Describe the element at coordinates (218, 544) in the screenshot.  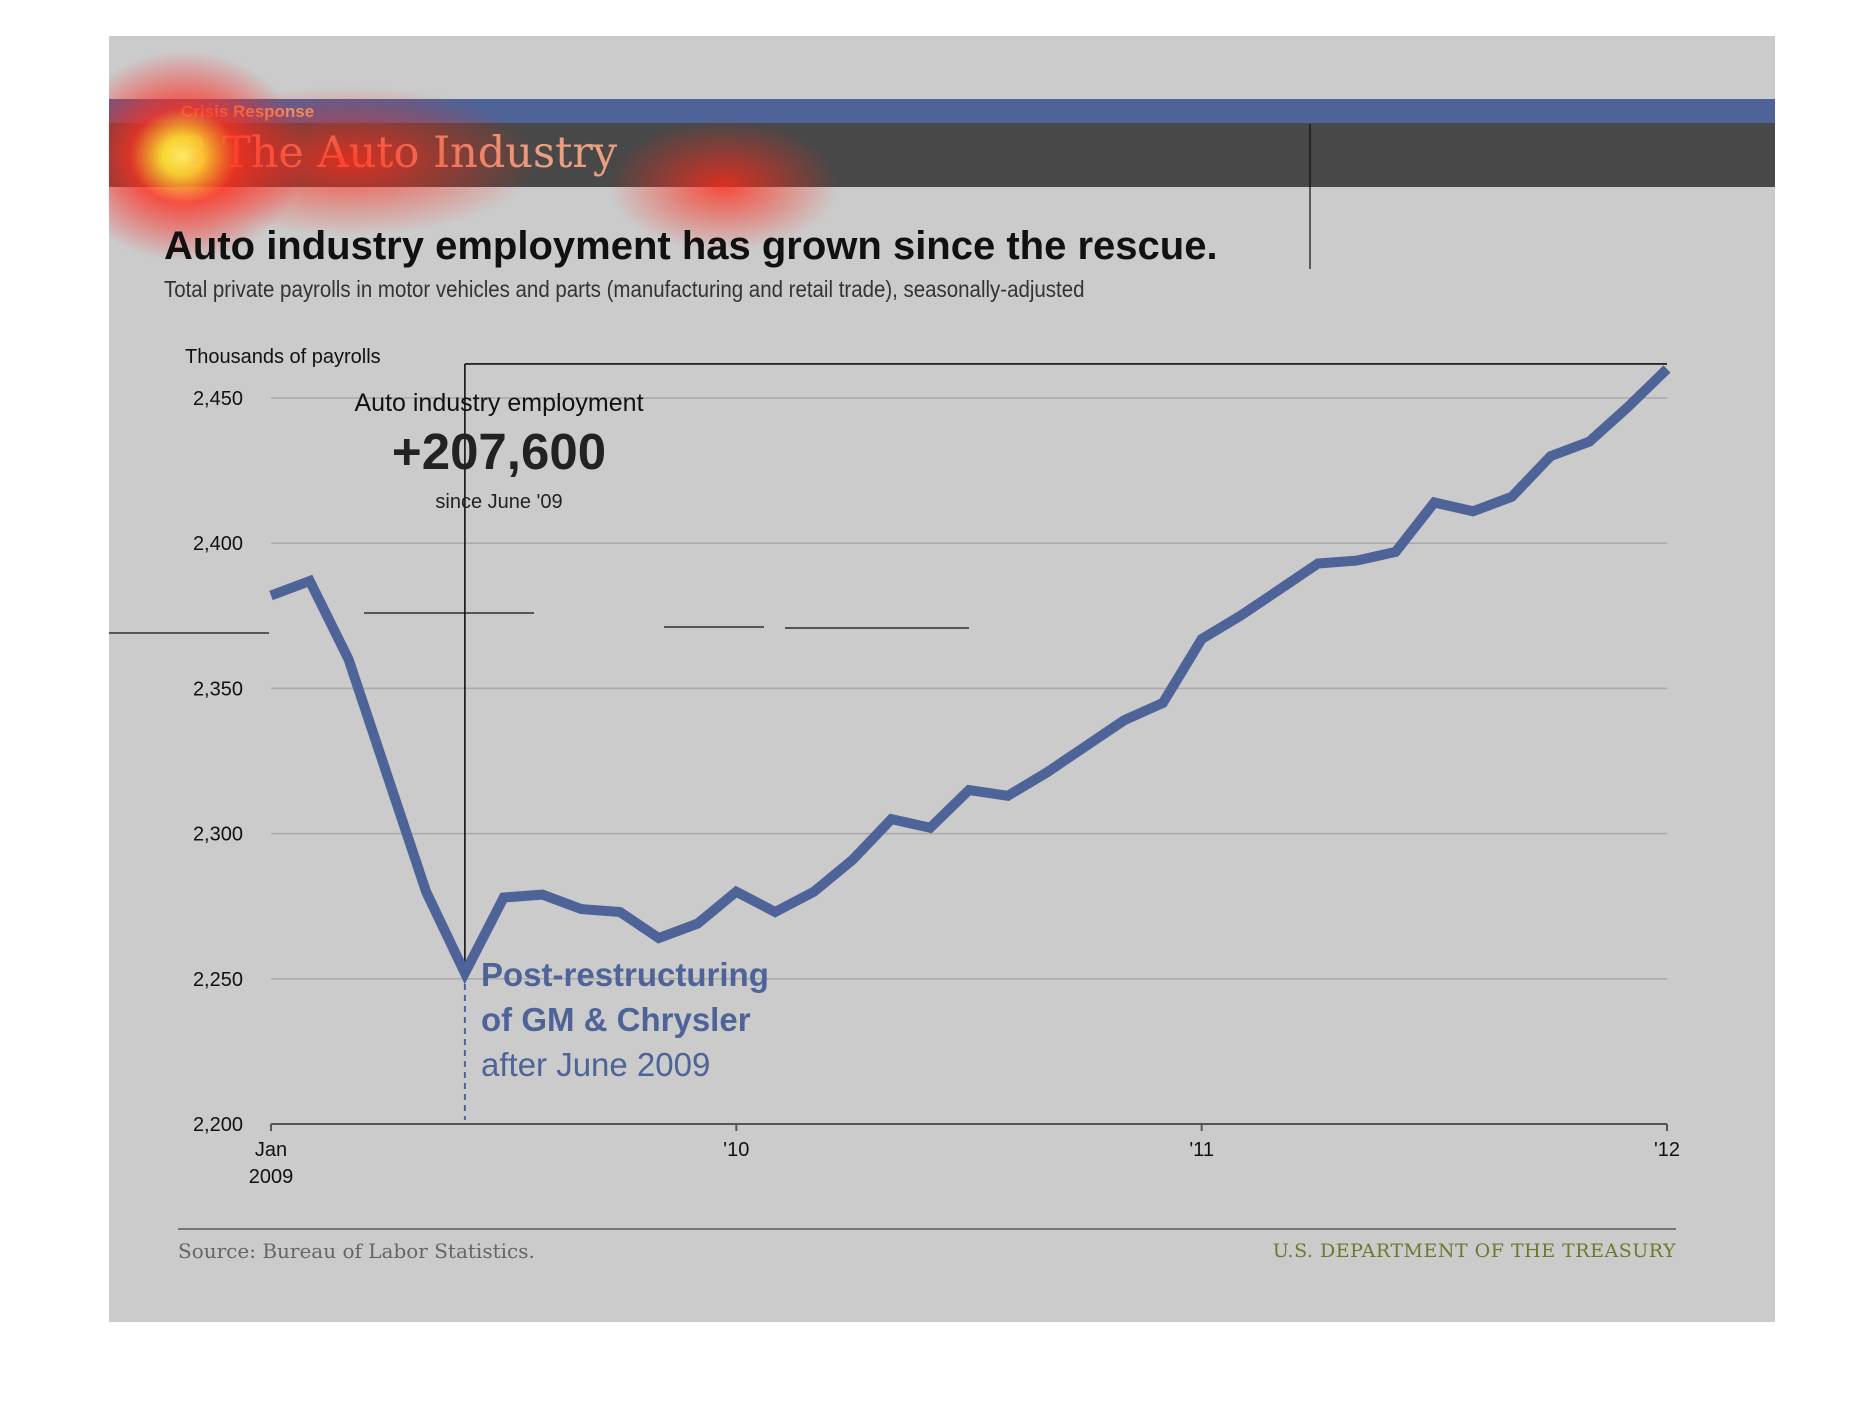
I see `y-tick-label: 2,400` at that location.